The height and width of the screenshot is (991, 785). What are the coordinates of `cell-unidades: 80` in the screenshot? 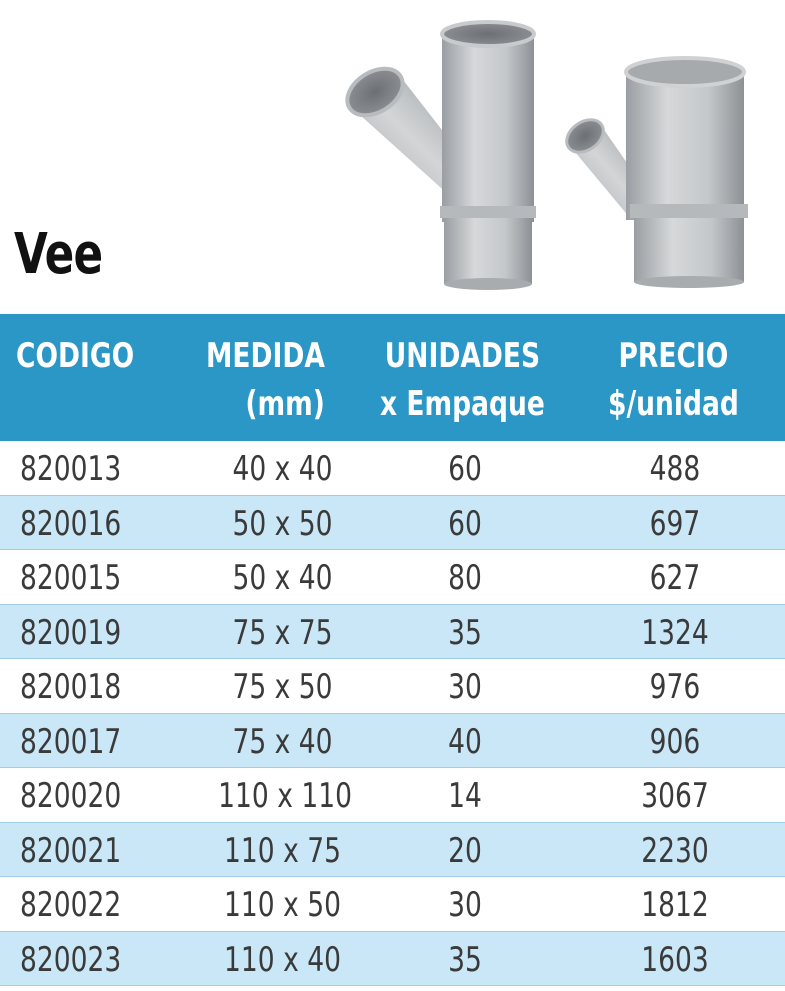 It's located at (465, 578).